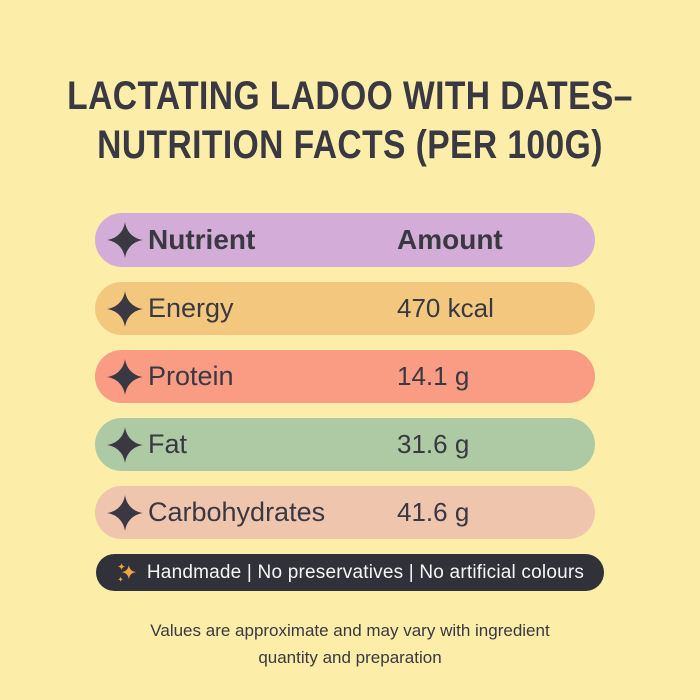  Describe the element at coordinates (433, 444) in the screenshot. I see `nutrient-amount: 31.6 g` at that location.